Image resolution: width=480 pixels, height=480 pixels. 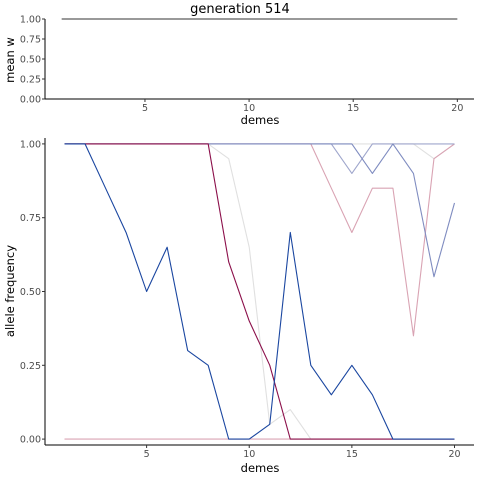 I want to click on bottom-y-tick-label: 0.00, so click(x=30, y=440).